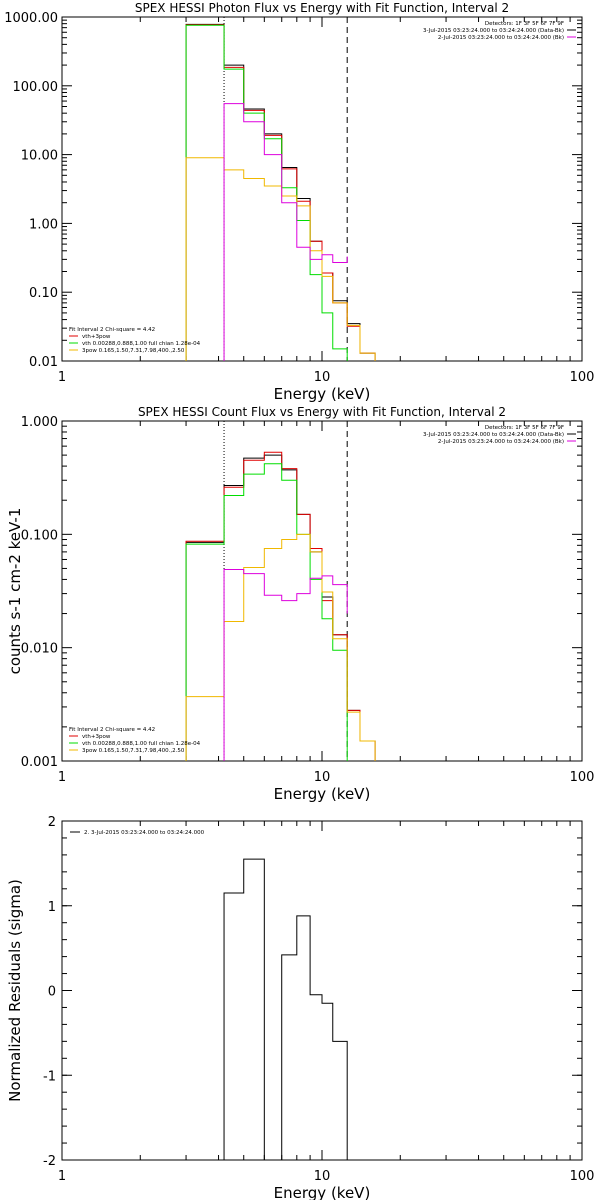 This screenshot has width=600, height=1200. Describe the element at coordinates (31, 18) in the screenshot. I see `panel1-y-tick-label: 1000.00` at that location.